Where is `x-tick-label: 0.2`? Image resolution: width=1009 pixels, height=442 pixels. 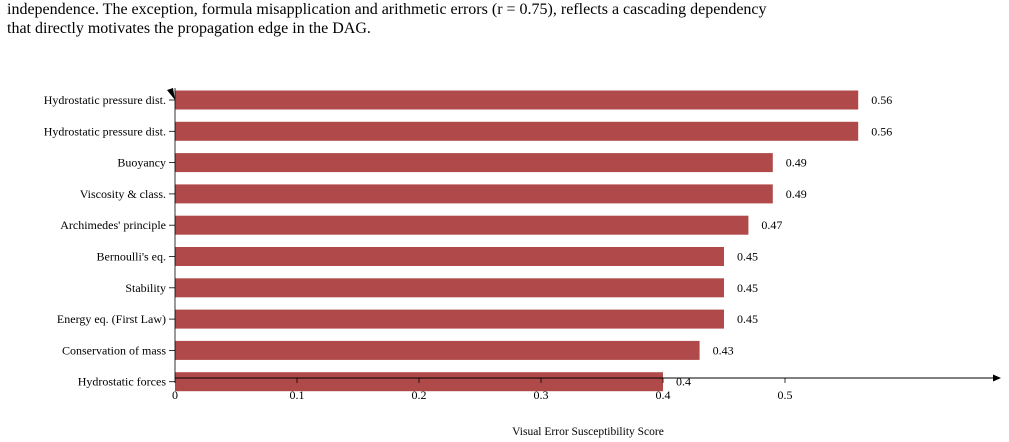
x-tick-label: 0.2 is located at coordinates (419, 395).